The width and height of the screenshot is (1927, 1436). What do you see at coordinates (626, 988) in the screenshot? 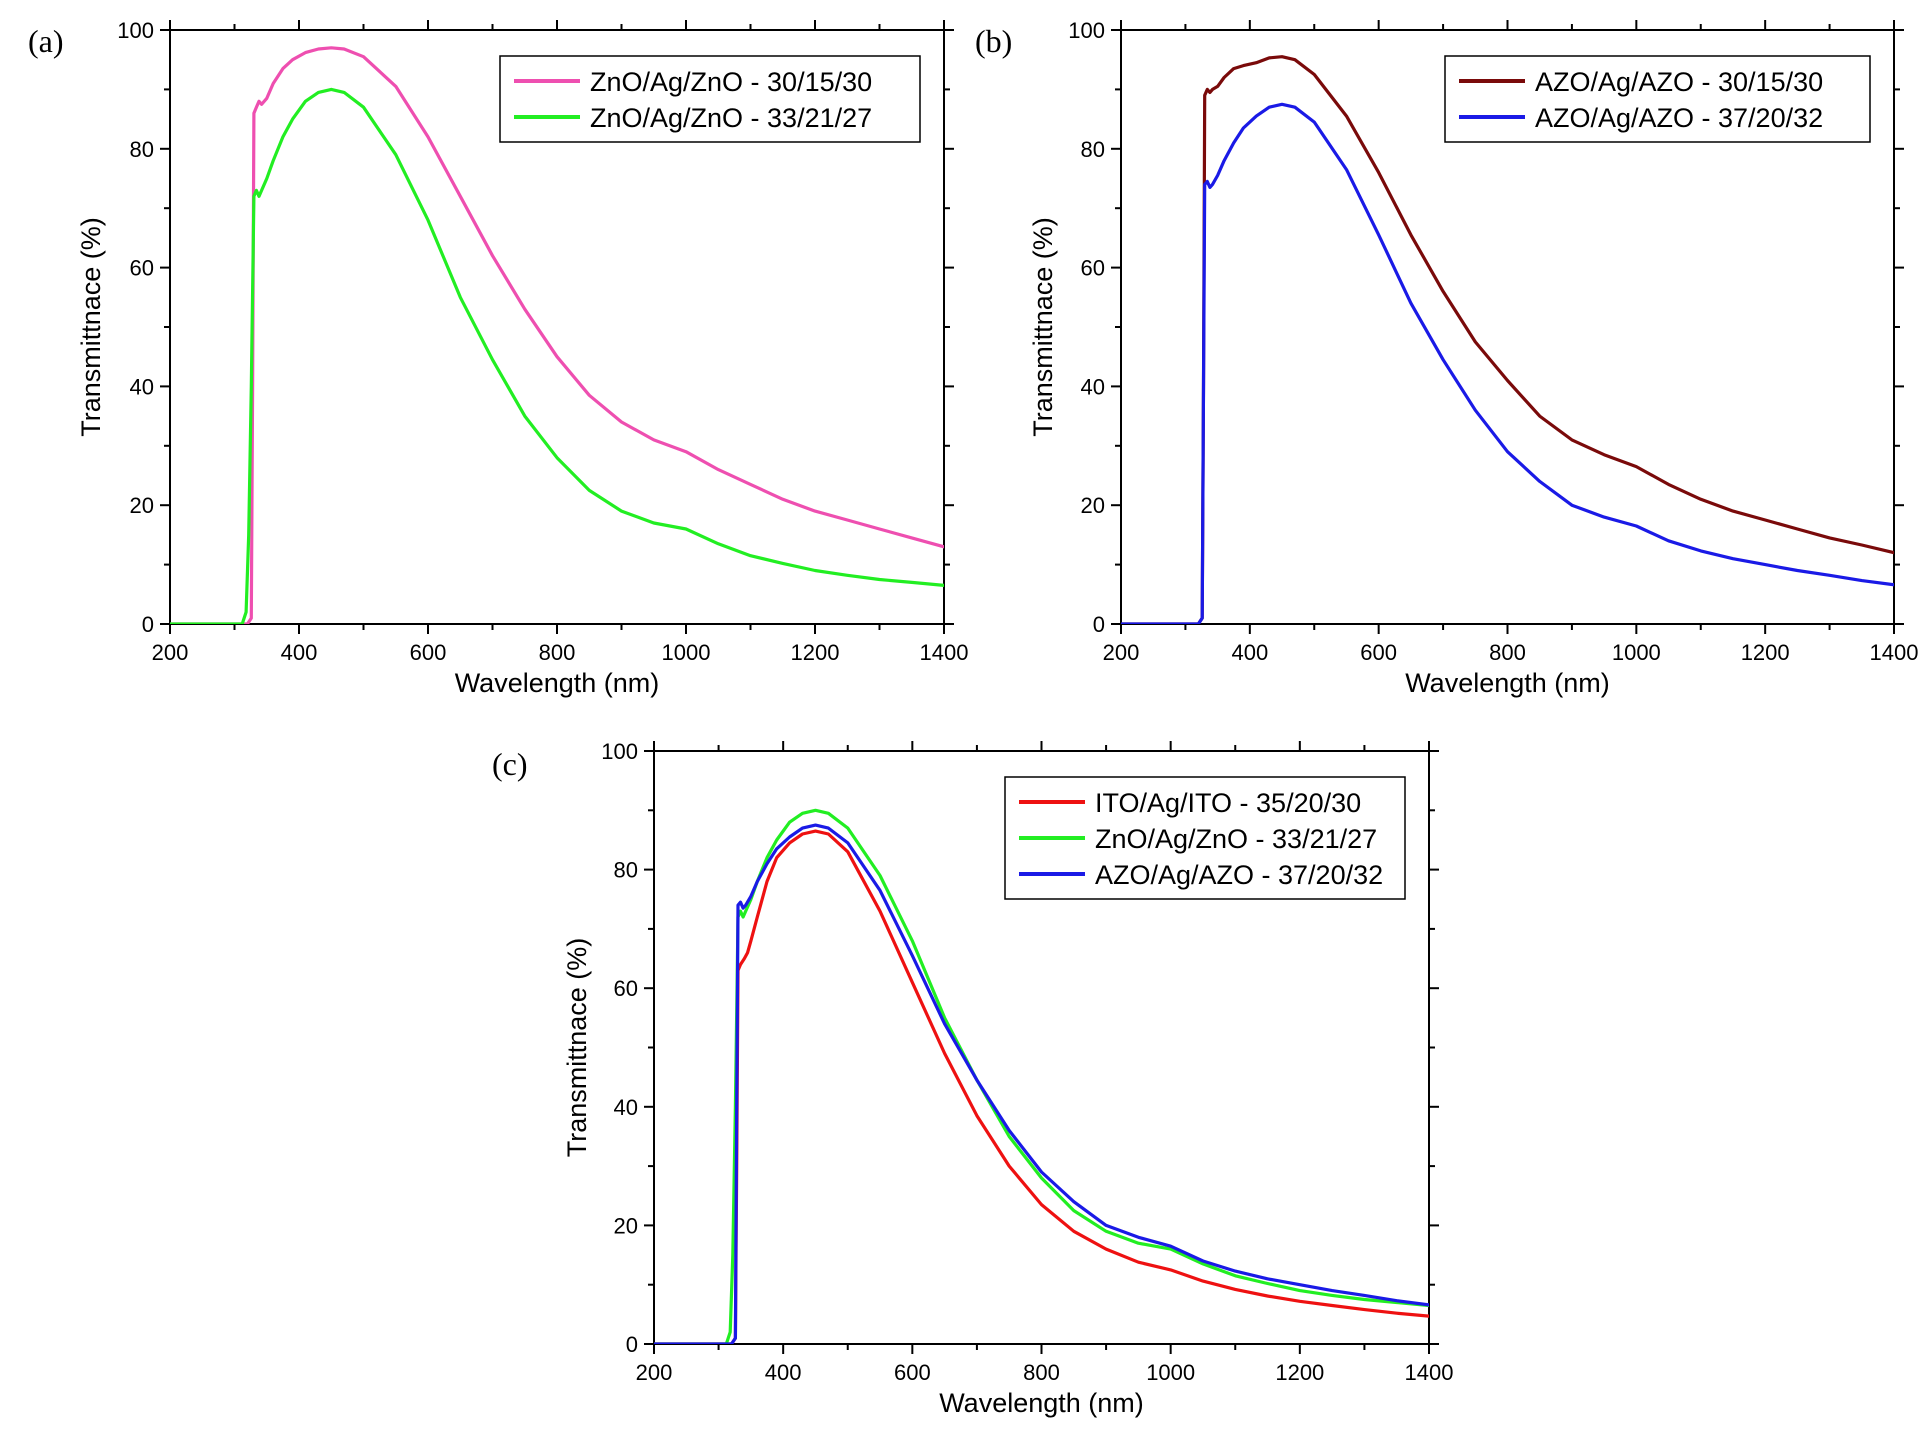
I see `chart-3-y-tick-label: 60` at bounding box center [626, 988].